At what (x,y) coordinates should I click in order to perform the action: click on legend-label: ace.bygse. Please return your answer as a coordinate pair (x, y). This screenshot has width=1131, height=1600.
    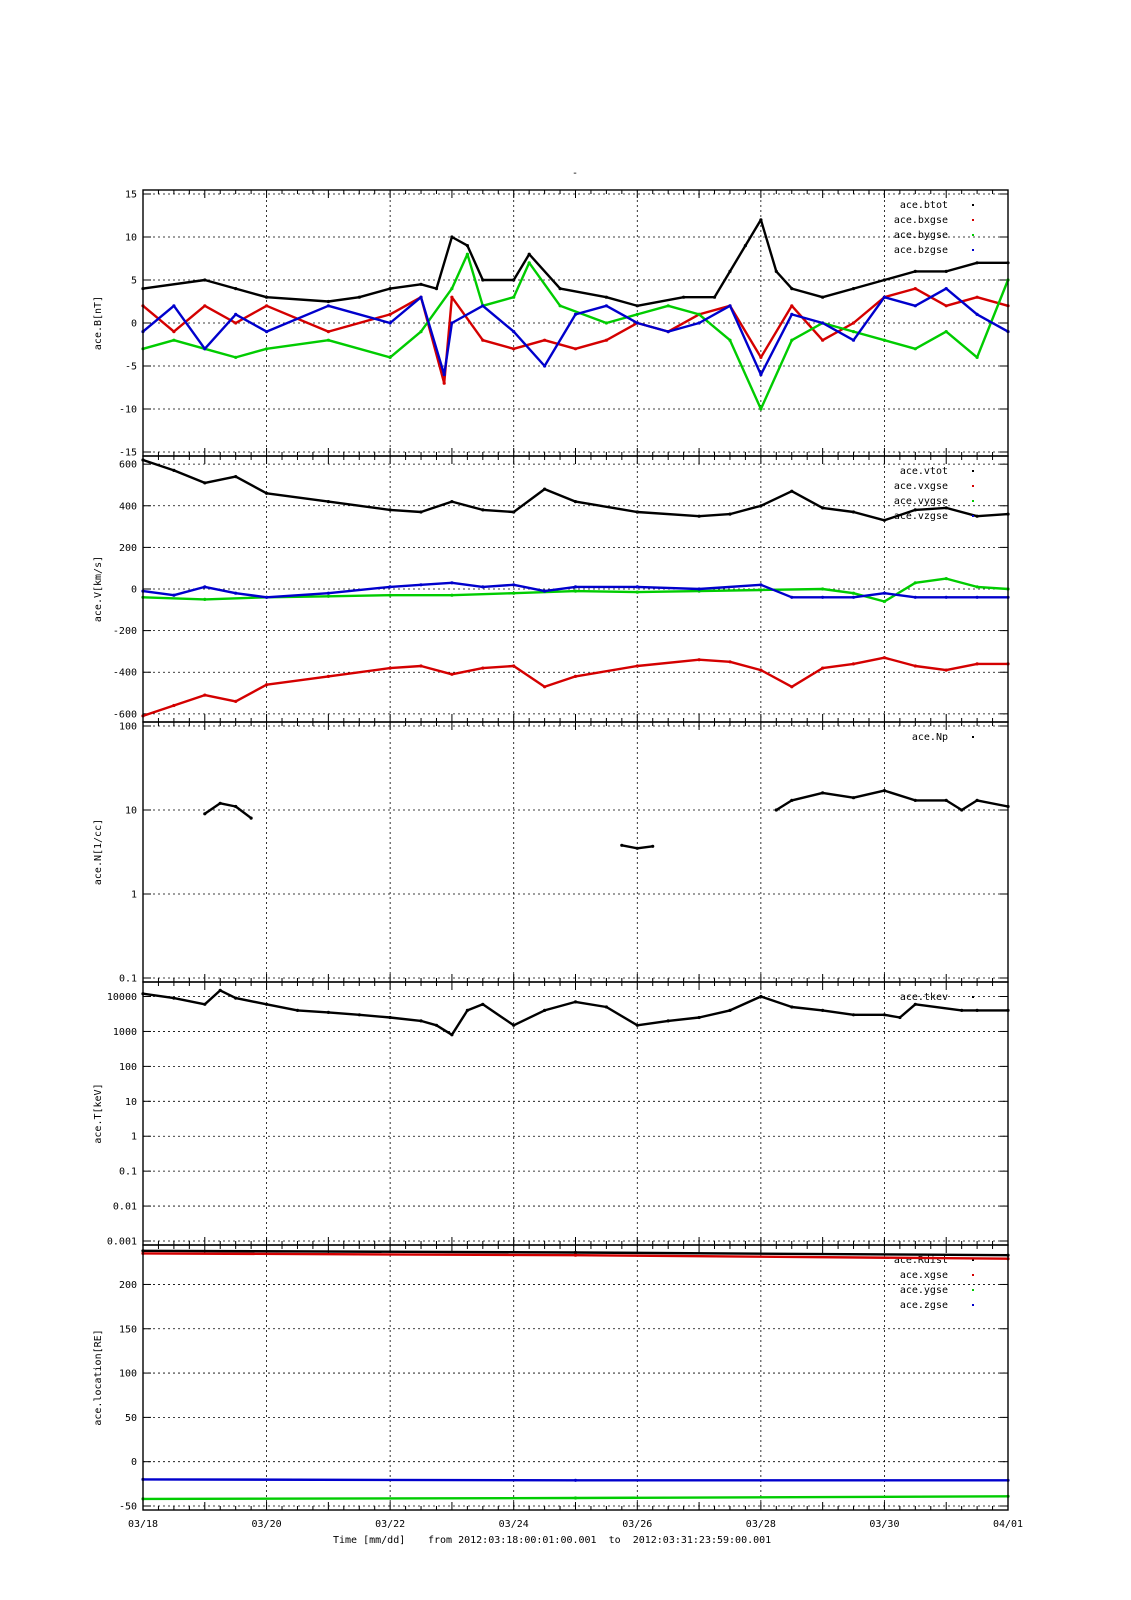
    Looking at the image, I should click on (921, 235).